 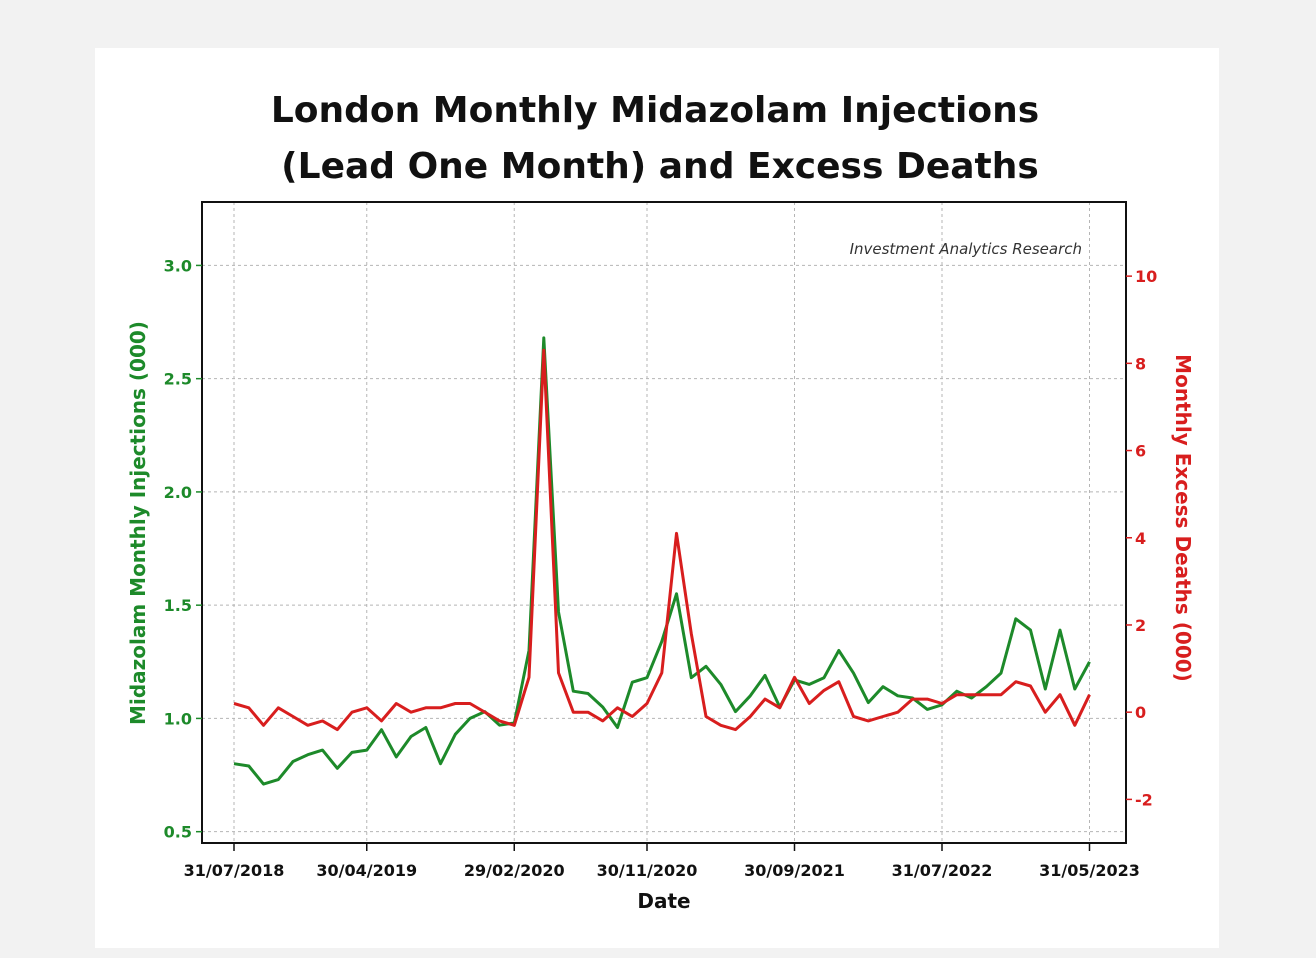 I want to click on y-right-tick-label: 10, so click(x=1146, y=276).